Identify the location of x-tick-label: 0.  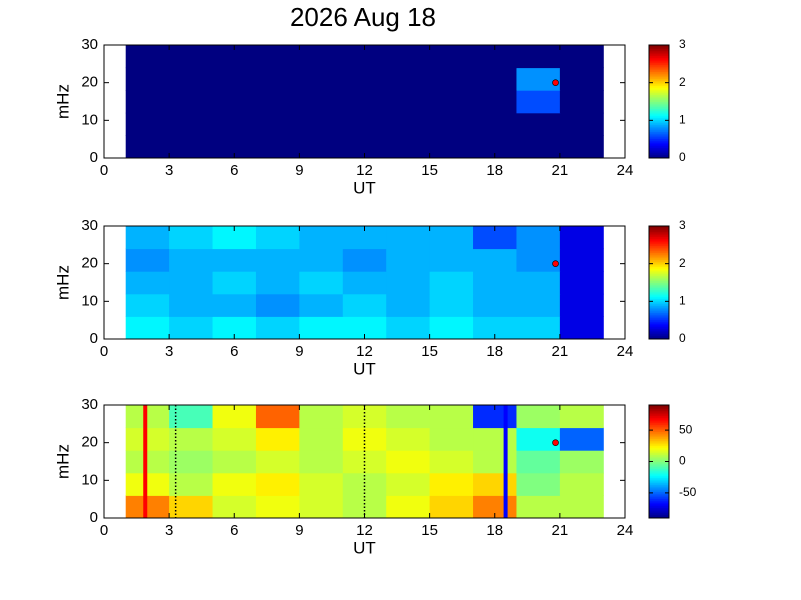
(104, 351).